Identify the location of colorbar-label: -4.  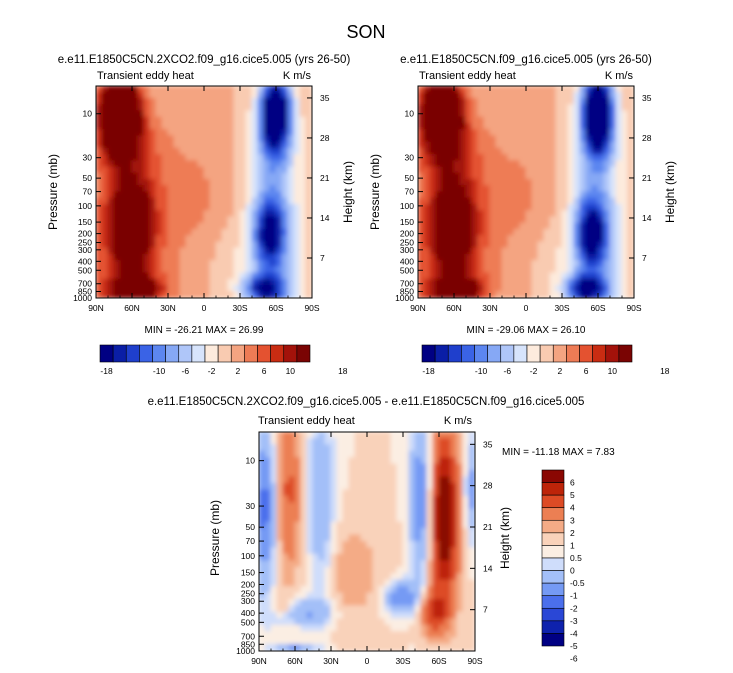
(574, 633).